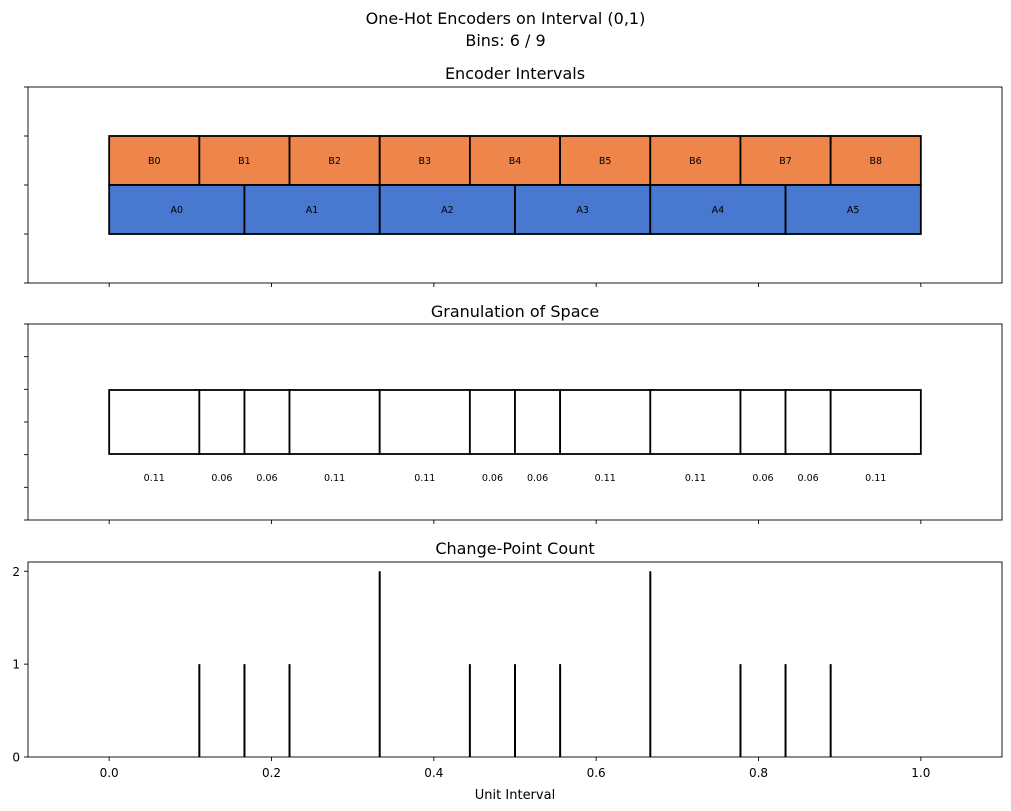  I want to click on encoder-b-bin-label: B4, so click(515, 161).